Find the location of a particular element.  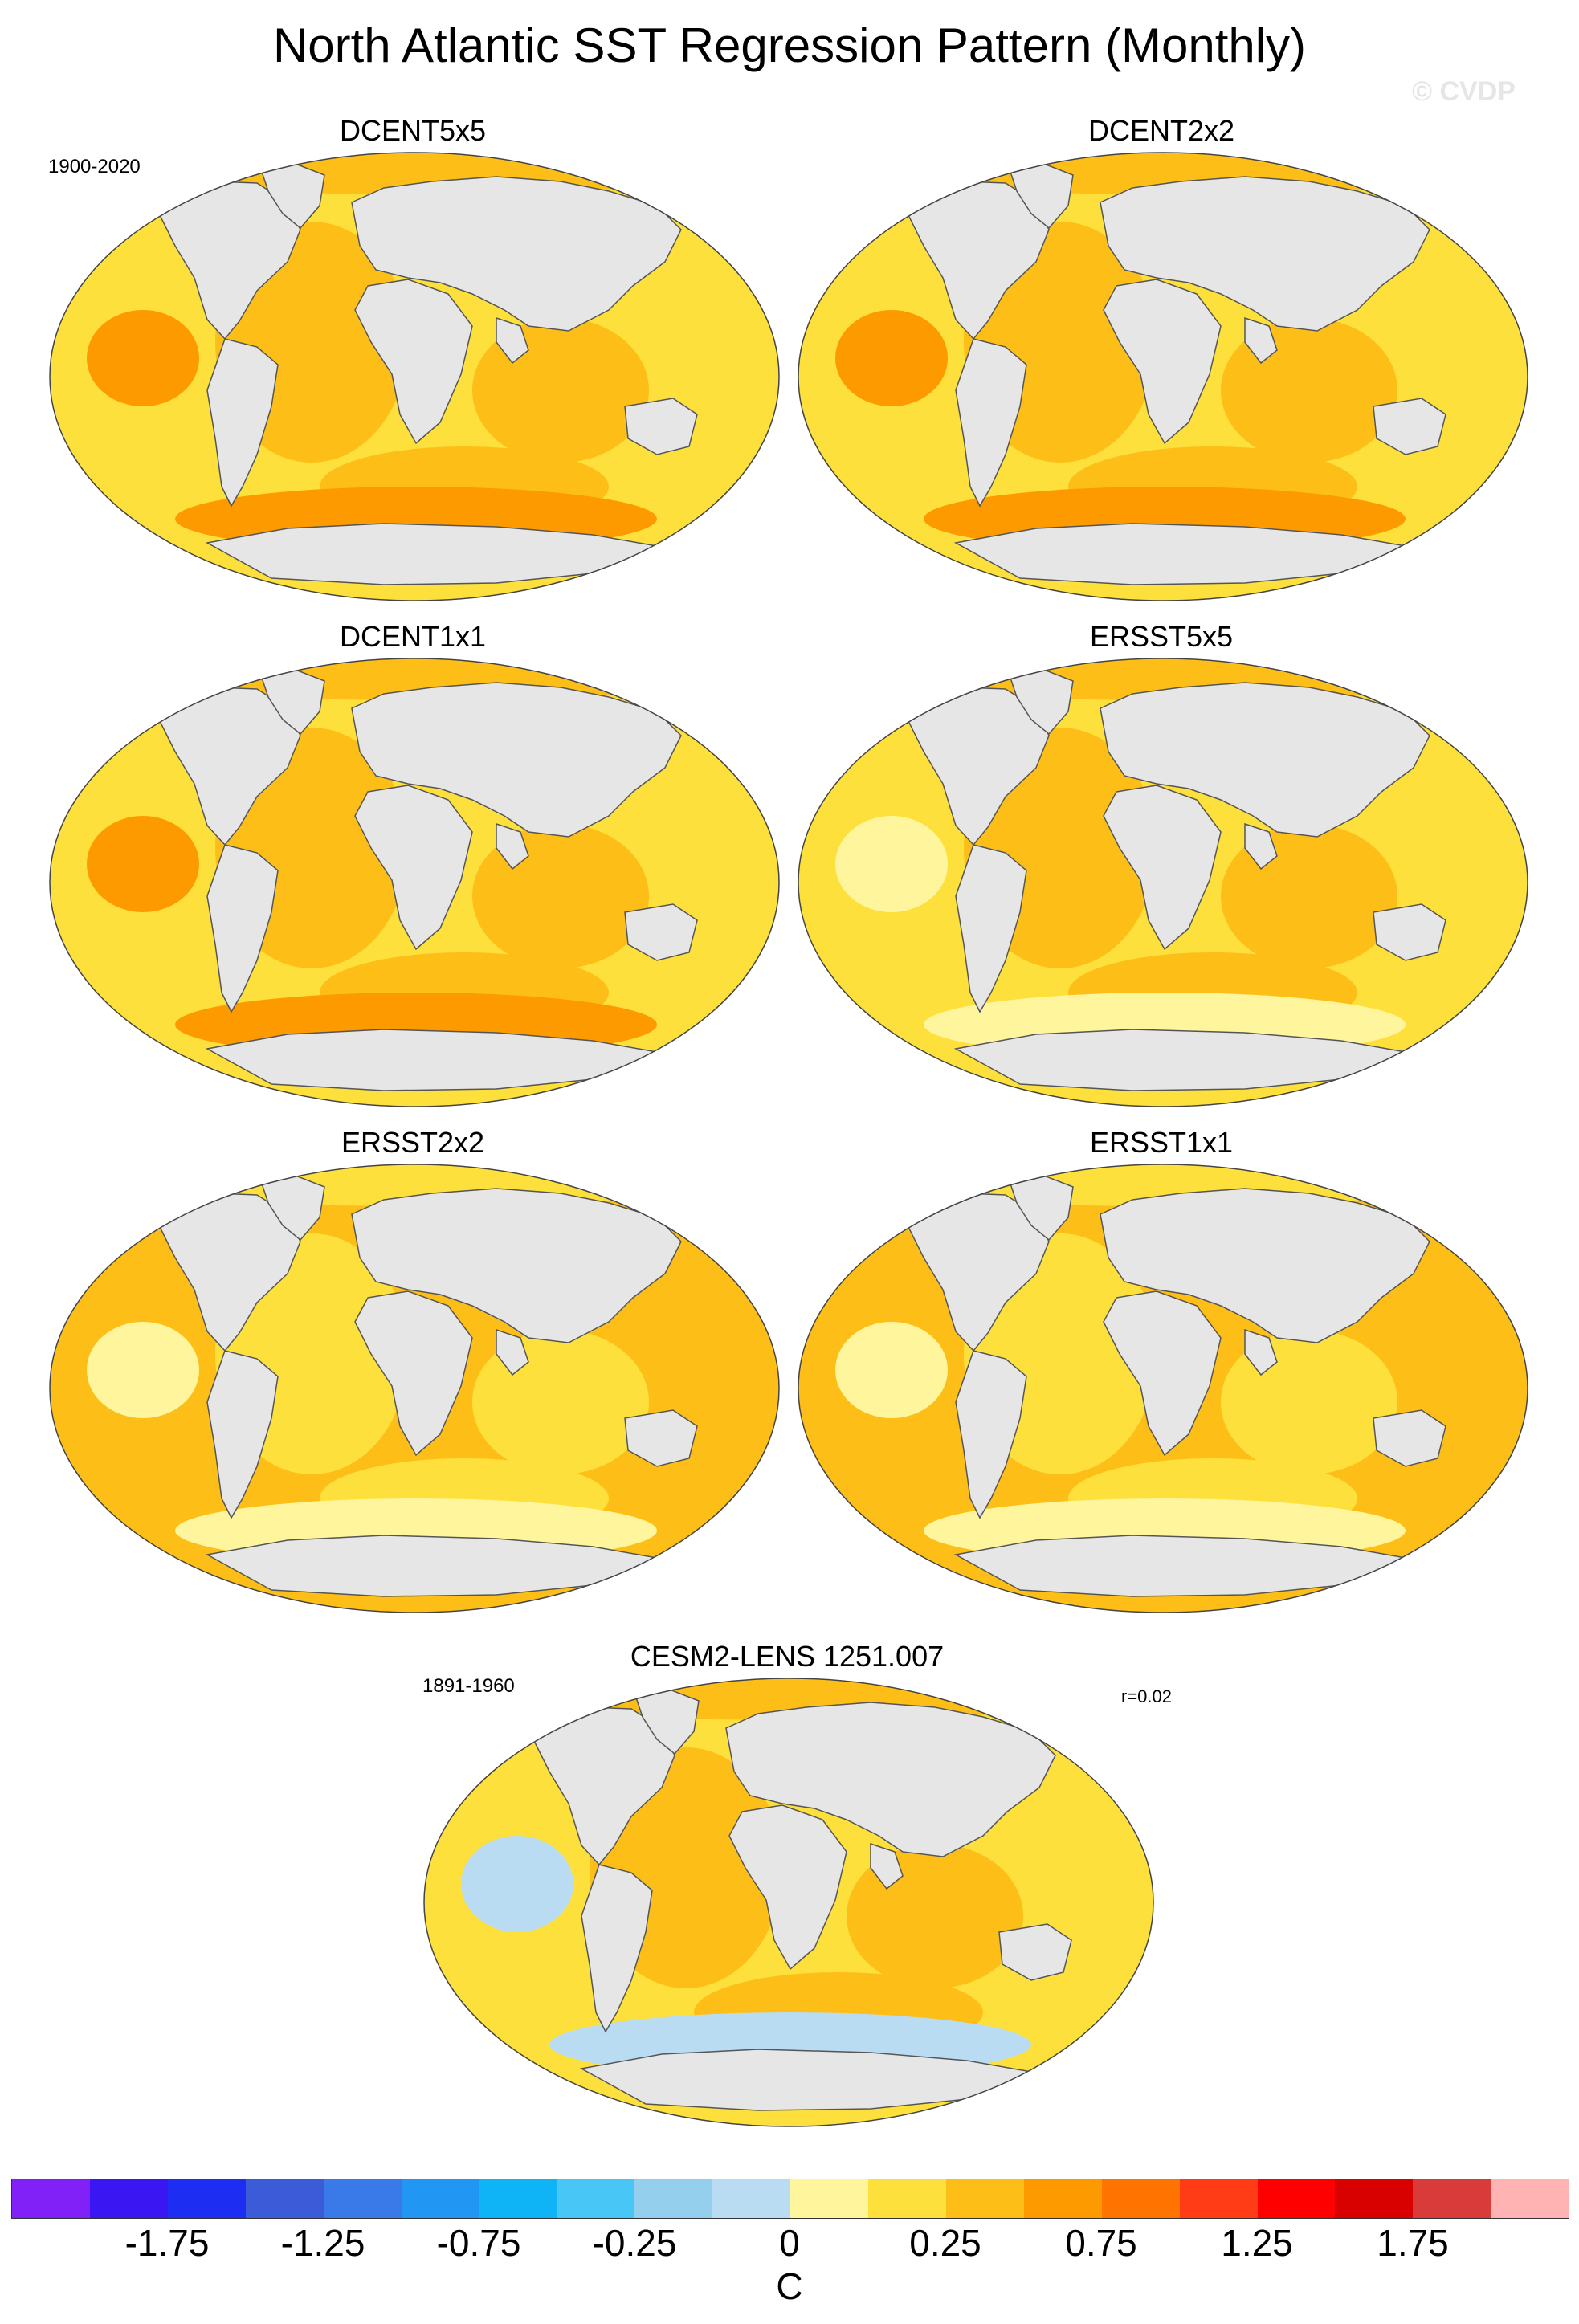

colorbar-tick-label: -0.75 is located at coordinates (478, 2243).